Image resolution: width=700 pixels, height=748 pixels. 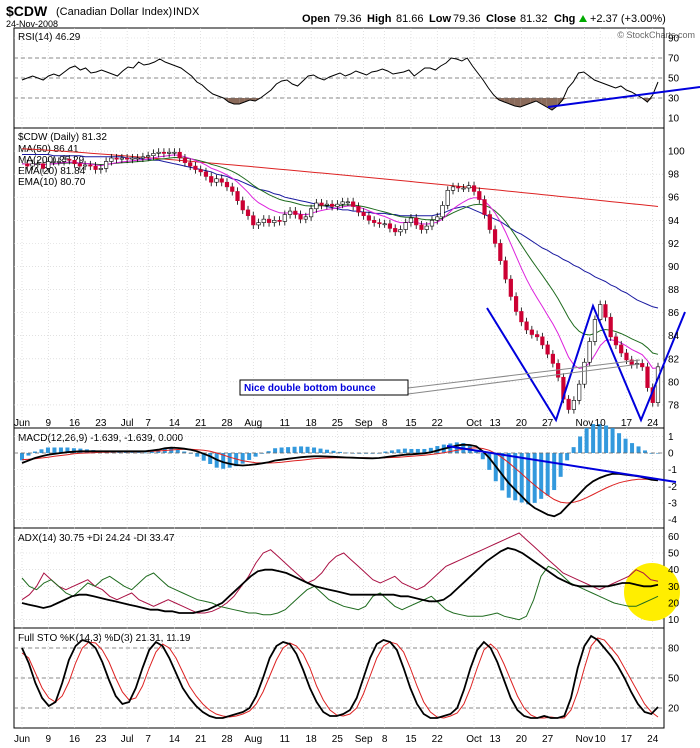 What do you see at coordinates (340, 573) in the screenshot?
I see `adx-minus-di-line` at bounding box center [340, 573].